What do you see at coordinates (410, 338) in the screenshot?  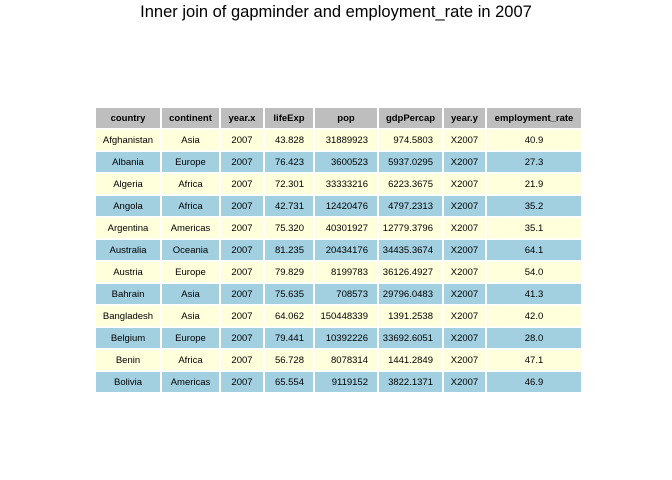 I see `table-cell: 33692.6051` at bounding box center [410, 338].